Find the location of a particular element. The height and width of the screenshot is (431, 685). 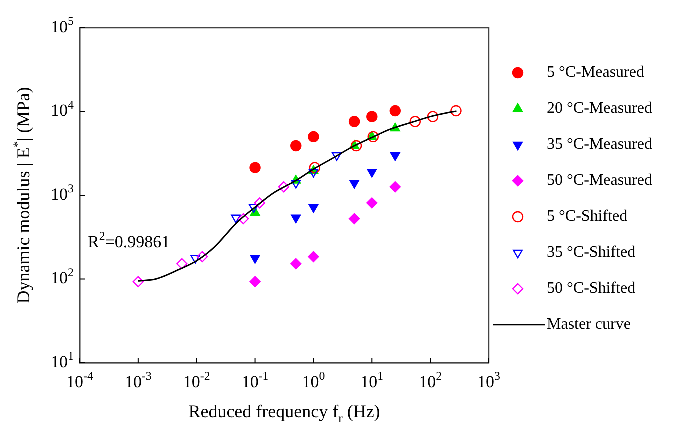

legend-label: 5 °C-Shifted is located at coordinates (587, 217).